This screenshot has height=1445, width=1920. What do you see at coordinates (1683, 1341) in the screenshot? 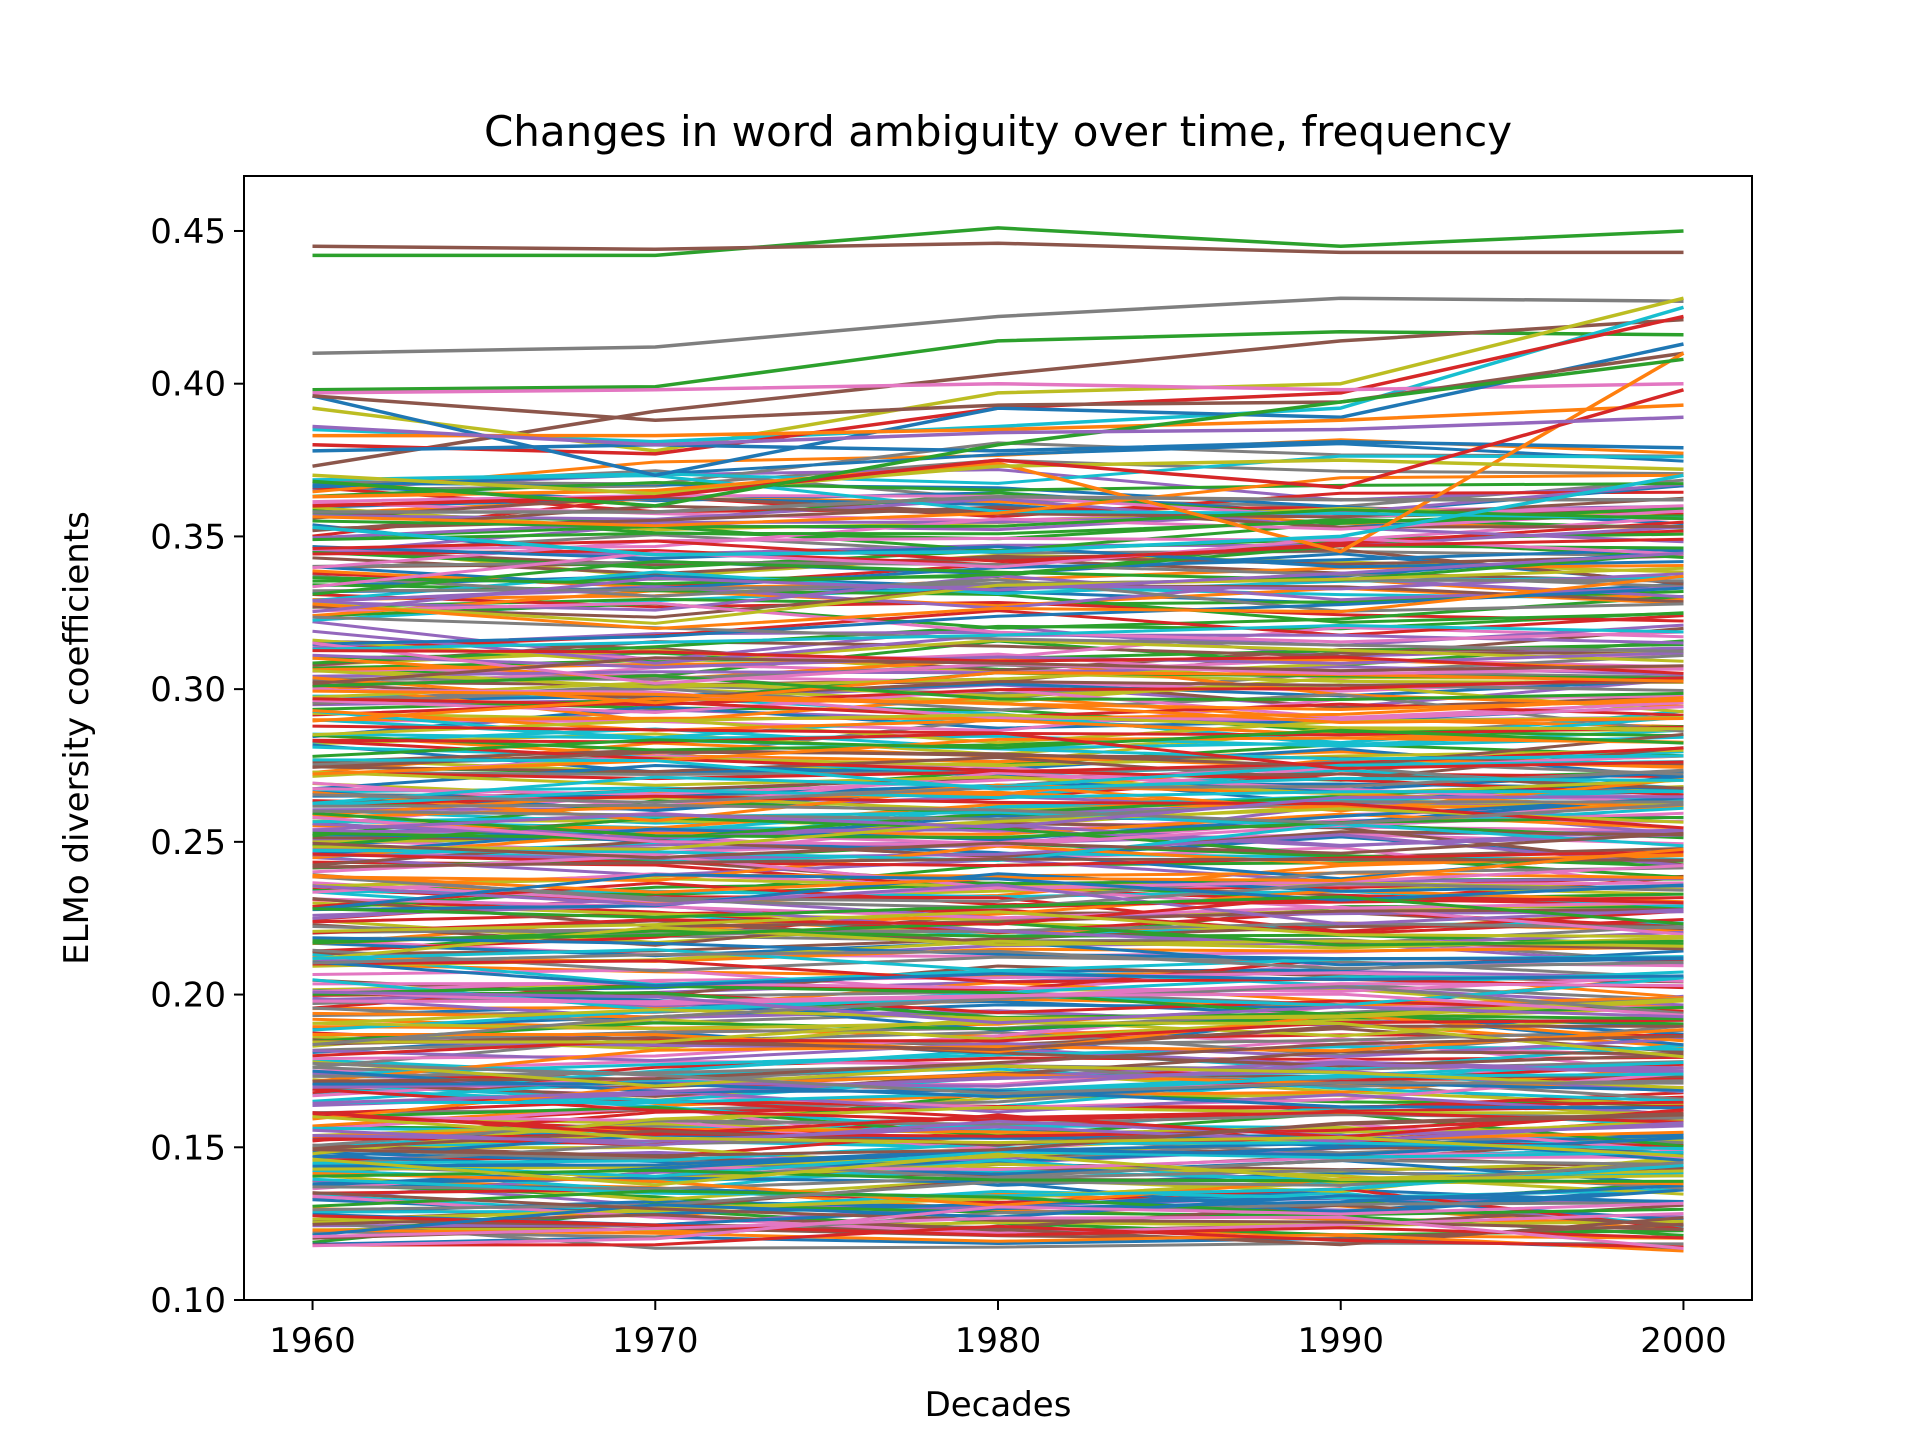
I see `x-tick-label: 2000` at bounding box center [1683, 1341].